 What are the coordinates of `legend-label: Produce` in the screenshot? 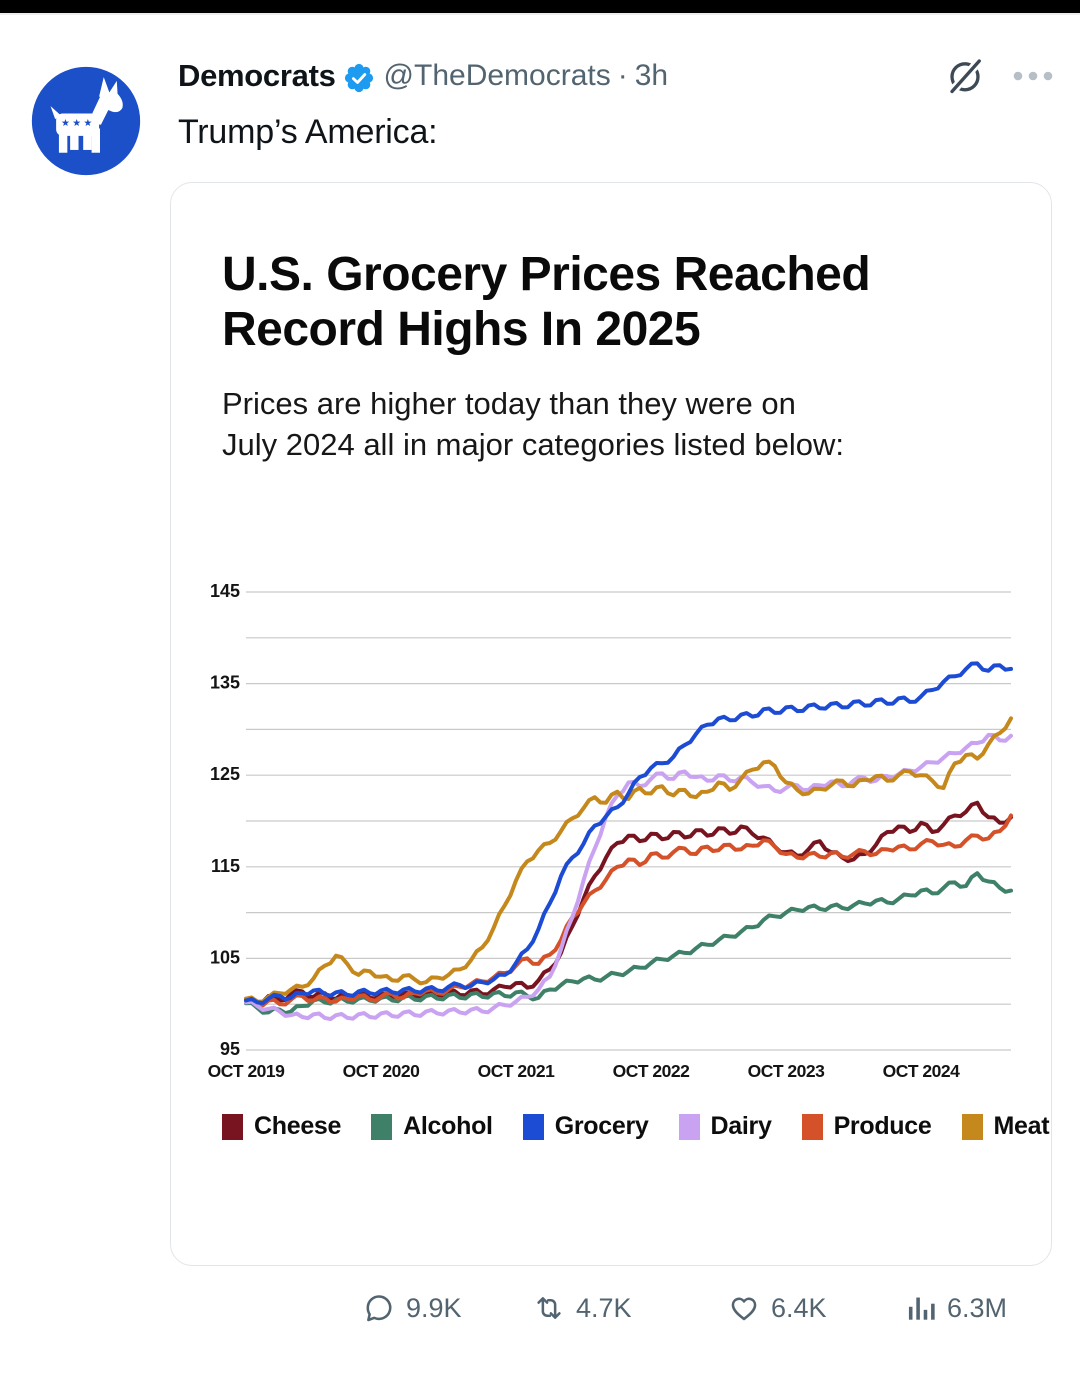 It's located at (882, 1126).